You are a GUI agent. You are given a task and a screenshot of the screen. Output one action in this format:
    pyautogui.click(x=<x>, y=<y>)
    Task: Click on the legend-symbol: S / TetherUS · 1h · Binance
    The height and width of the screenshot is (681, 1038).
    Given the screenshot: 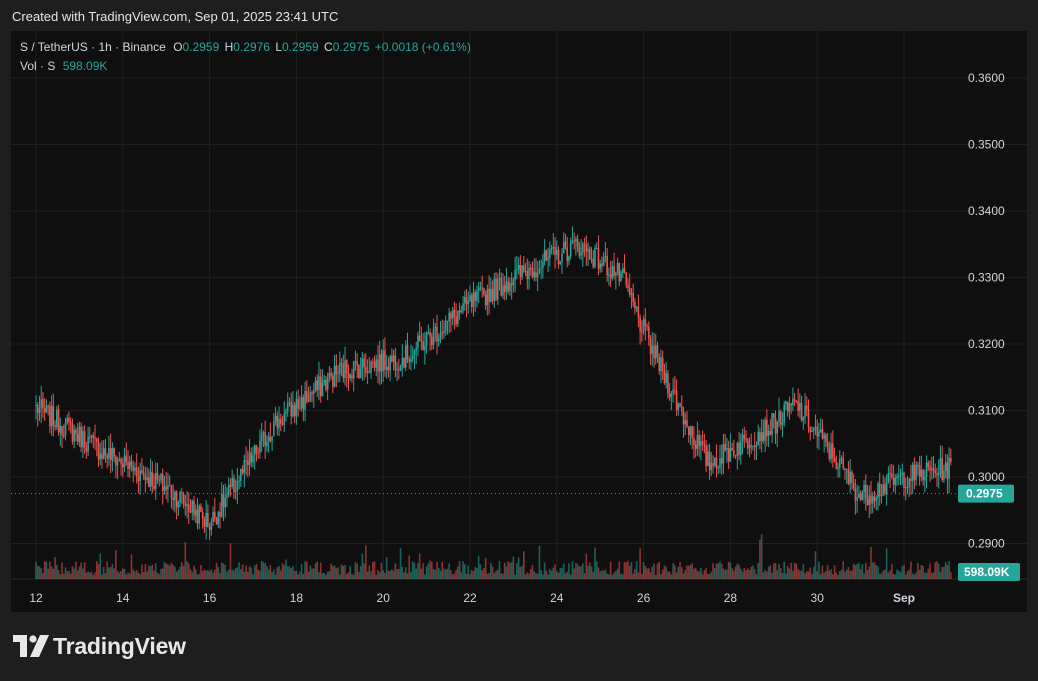 What is the action you would take?
    pyautogui.click(x=93, y=47)
    